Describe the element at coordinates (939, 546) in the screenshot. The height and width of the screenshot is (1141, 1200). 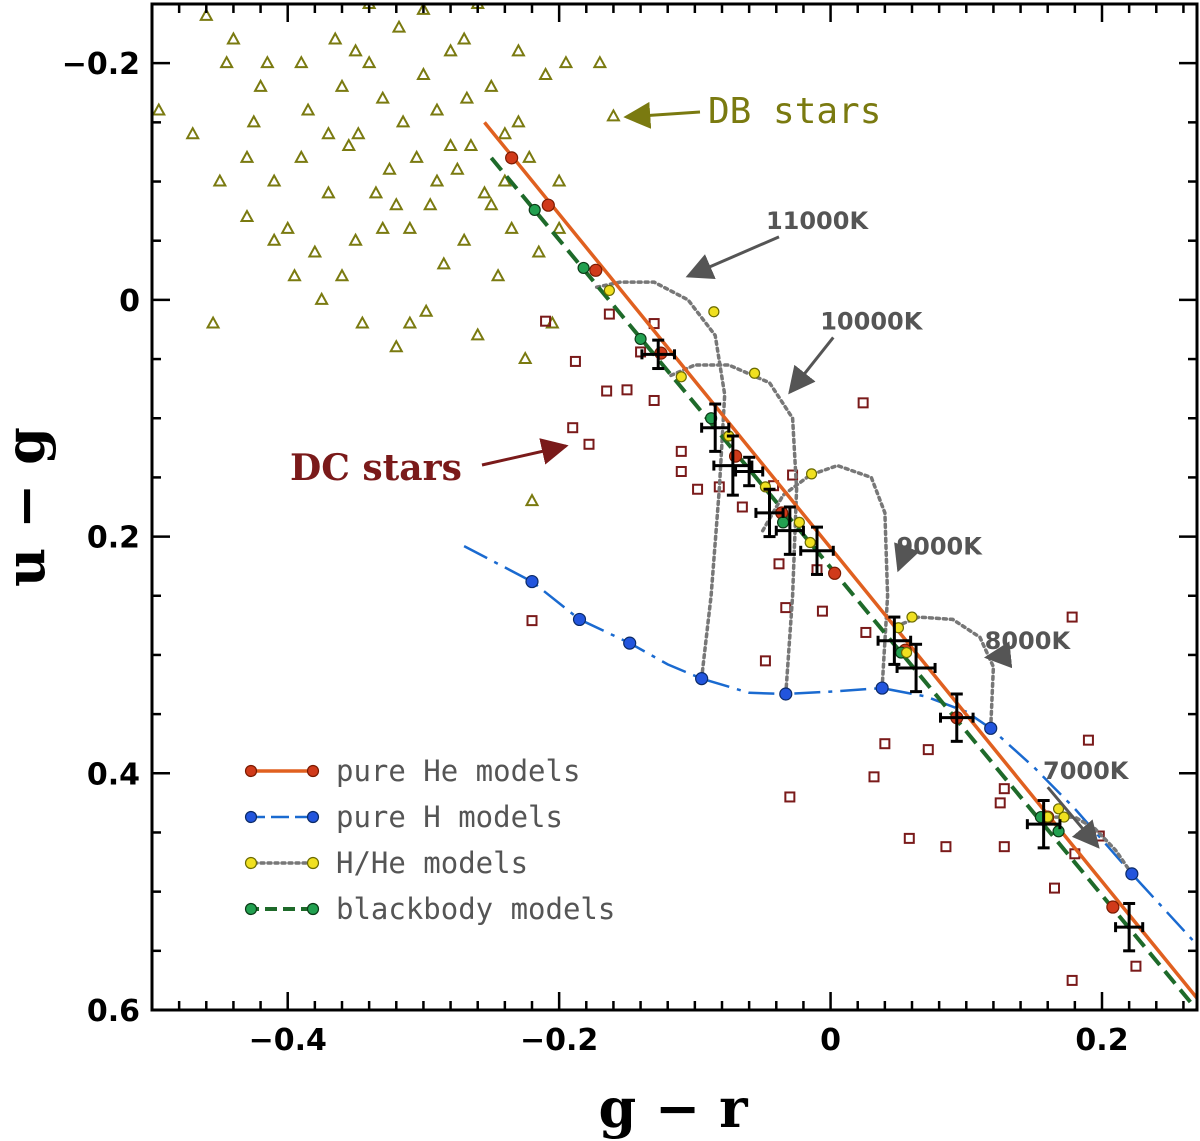
I see `temperature-label: 9000K` at that location.